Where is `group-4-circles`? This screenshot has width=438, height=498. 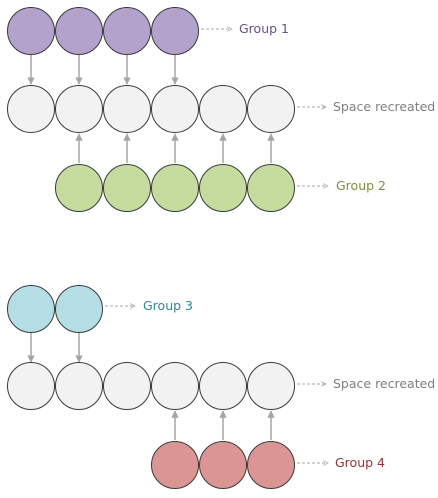 group-4-circles is located at coordinates (223, 465).